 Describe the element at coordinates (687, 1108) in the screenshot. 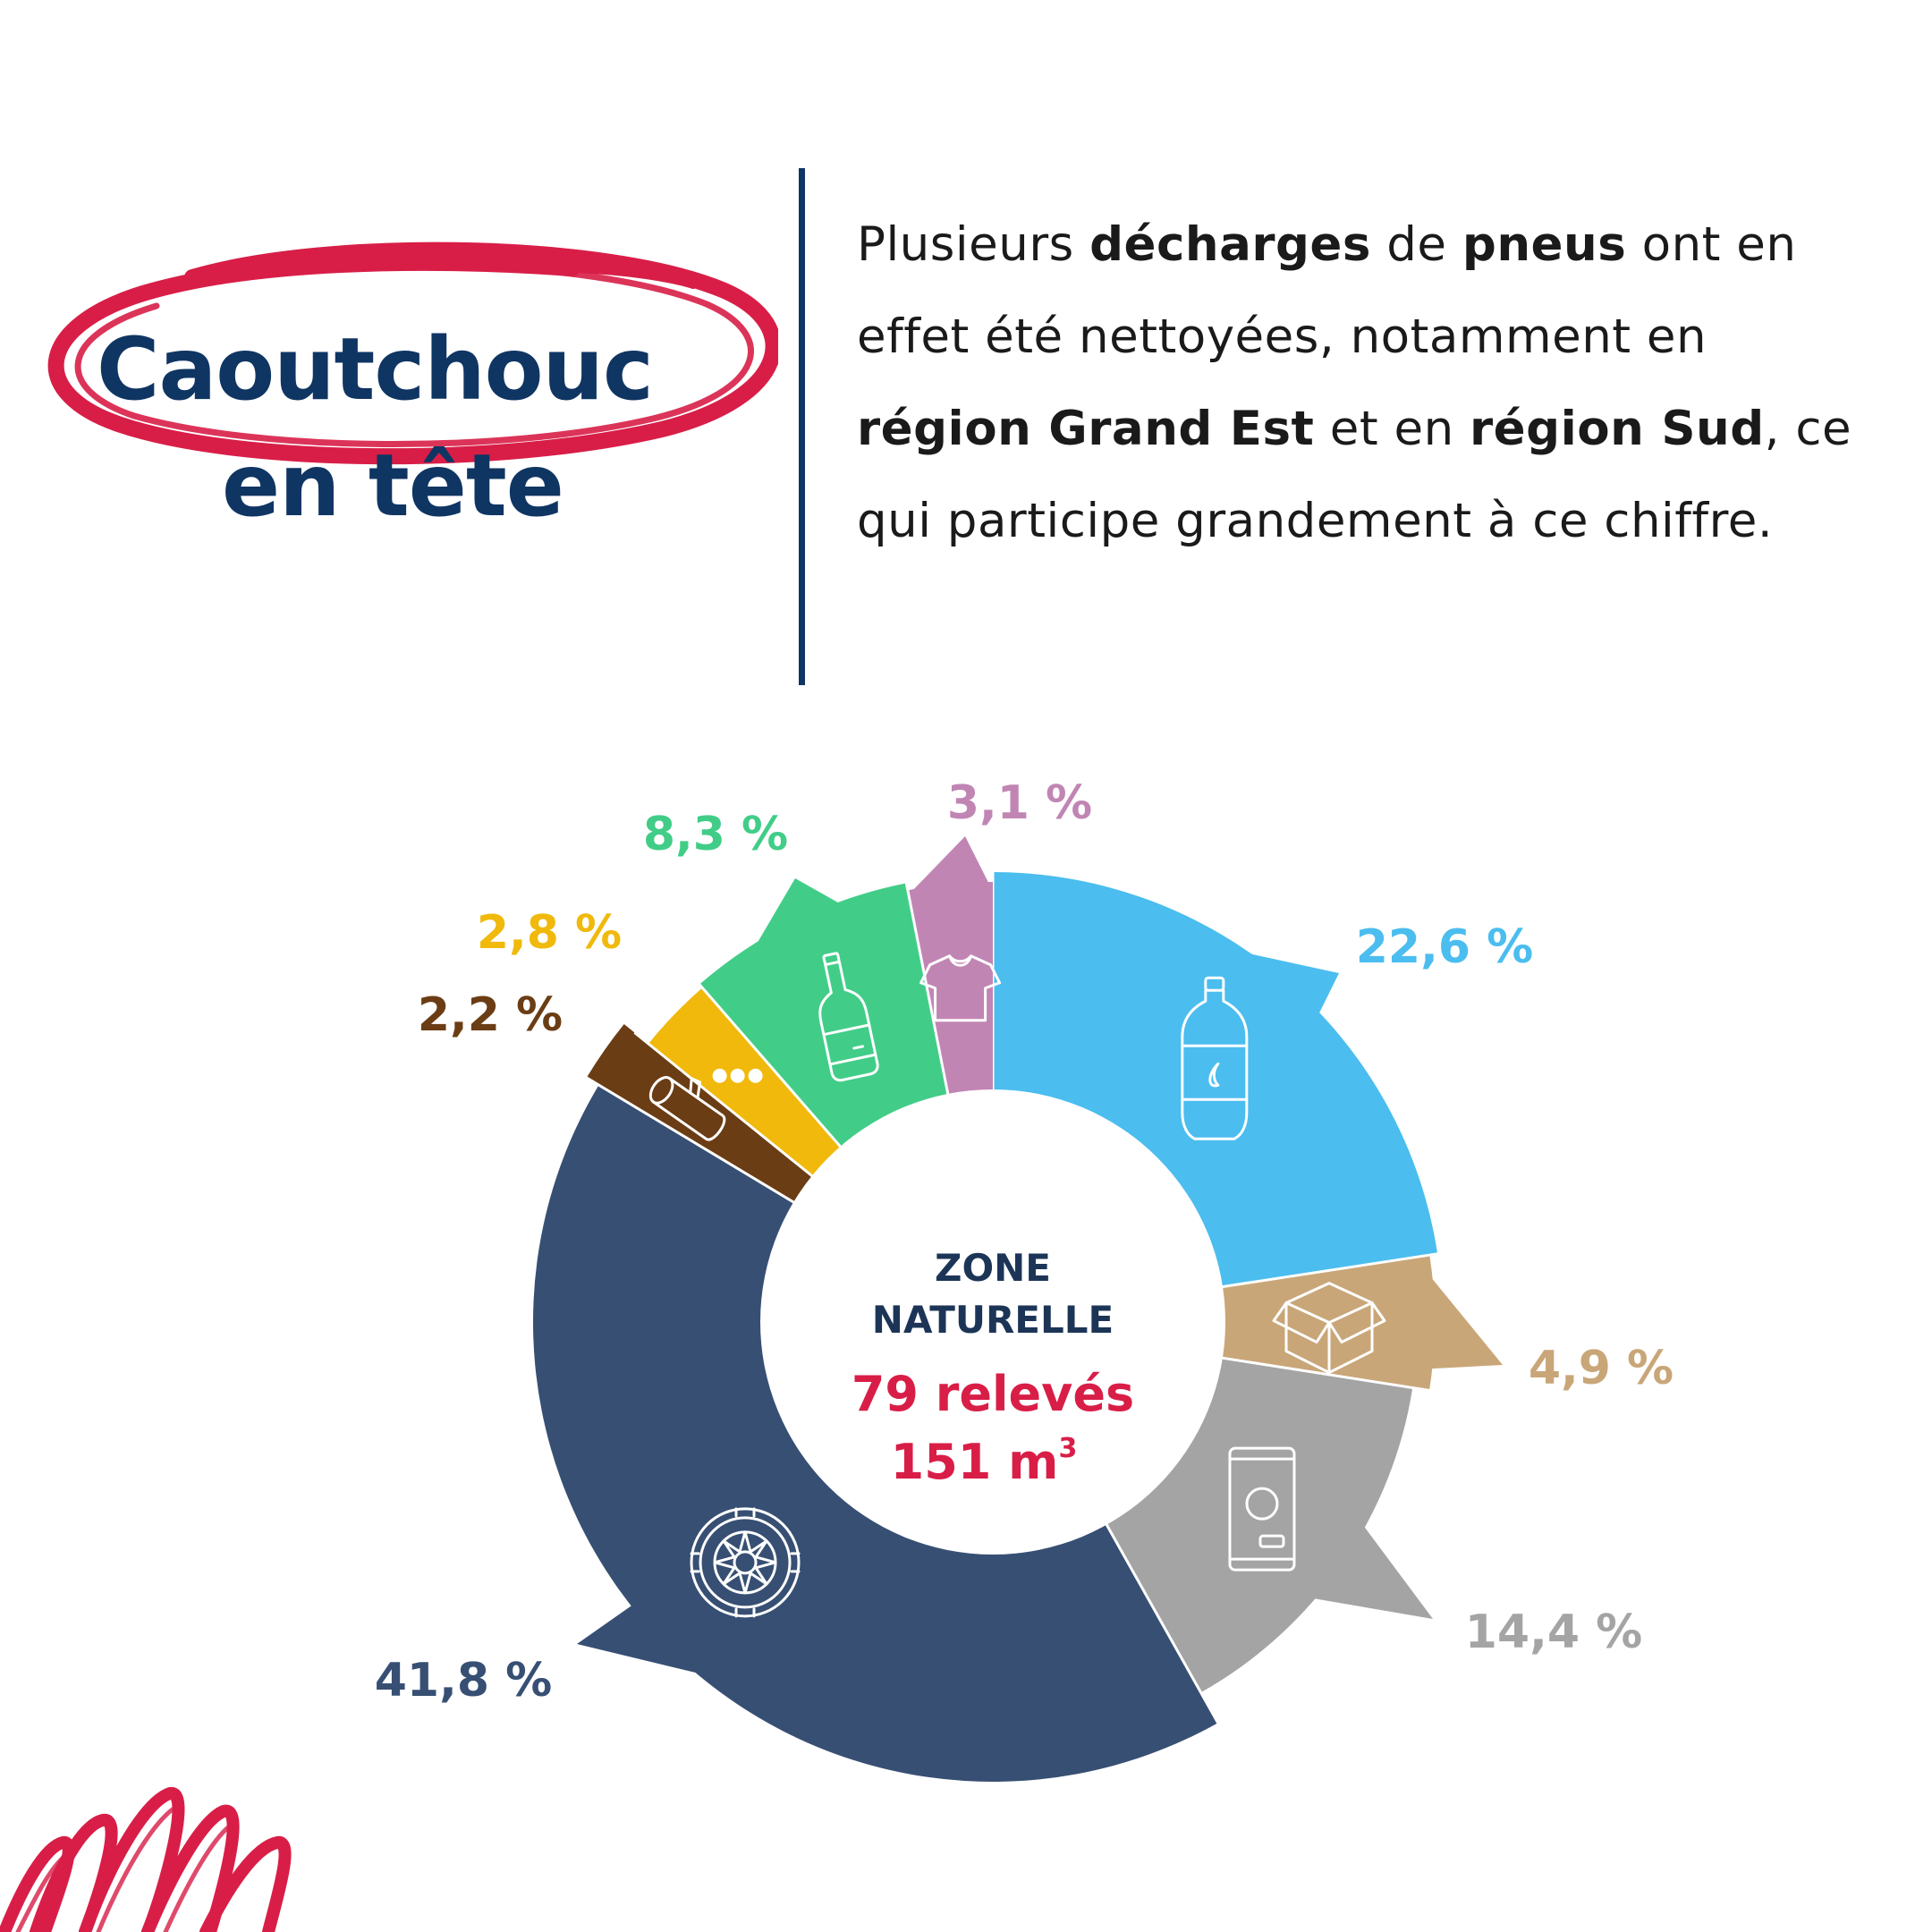

I see `wood-log-icon` at that location.